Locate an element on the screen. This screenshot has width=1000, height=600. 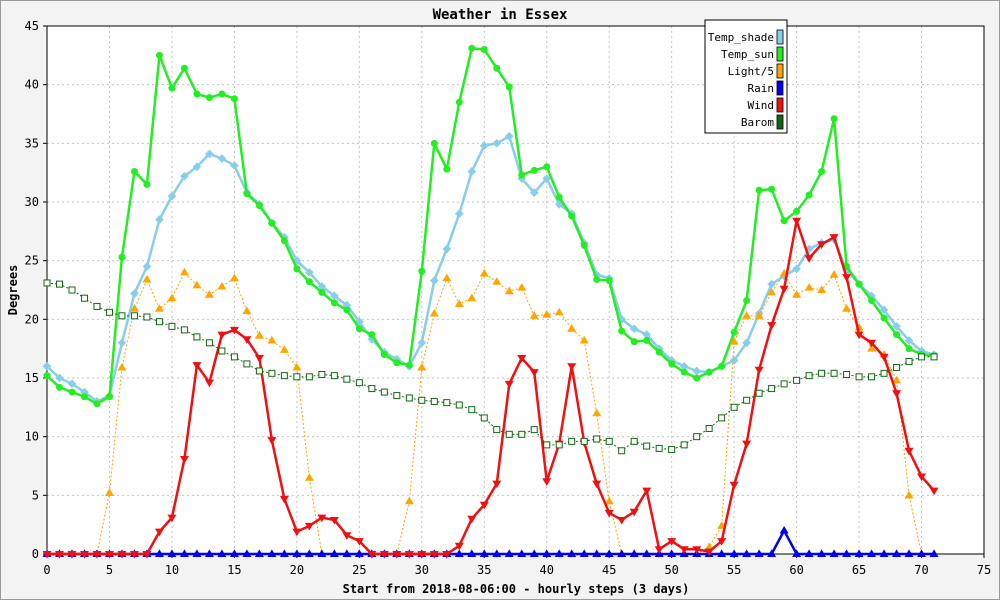
x-tick-label: 55 is located at coordinates (734, 570).